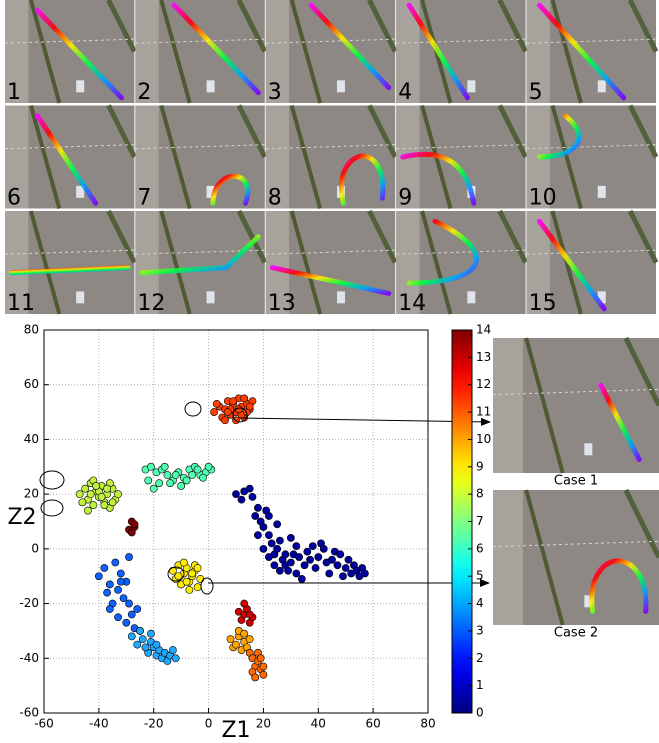  Describe the element at coordinates (31, 494) in the screenshot. I see `y-tick-label: 20` at that location.